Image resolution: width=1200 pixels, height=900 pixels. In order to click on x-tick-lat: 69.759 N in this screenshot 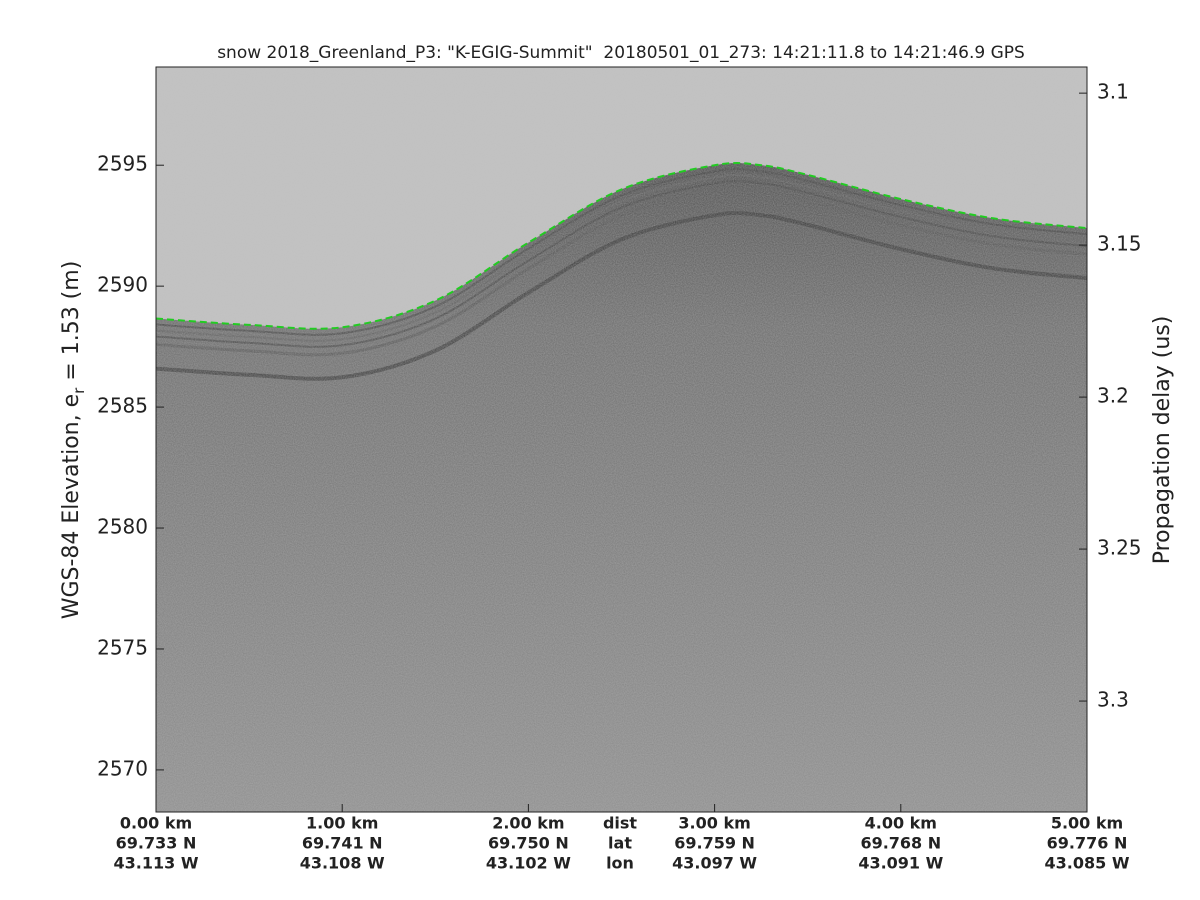, I will do `click(714, 843)`.